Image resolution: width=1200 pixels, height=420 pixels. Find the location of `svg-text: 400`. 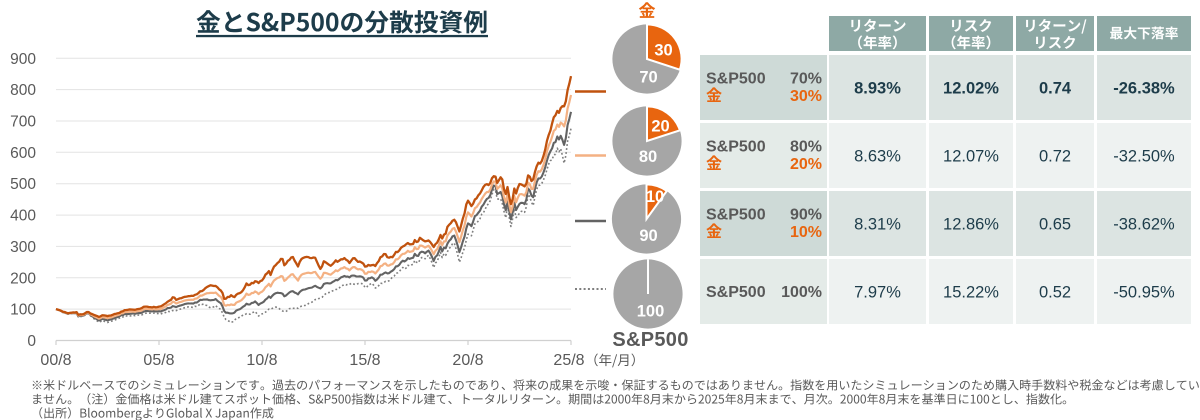

svg-text: 400 is located at coordinates (23, 216).